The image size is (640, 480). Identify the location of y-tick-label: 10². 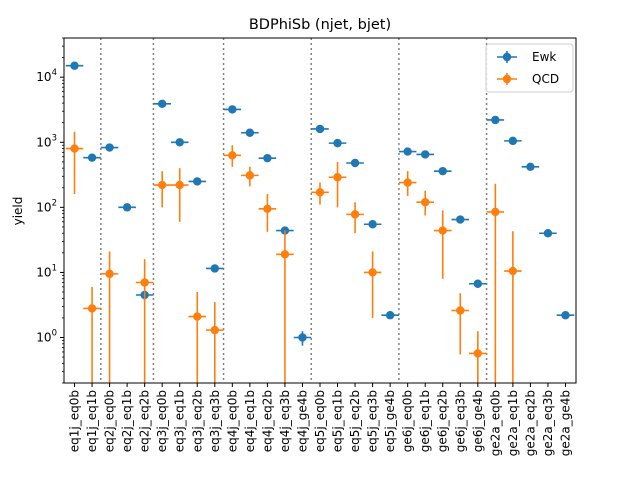
(46, 206).